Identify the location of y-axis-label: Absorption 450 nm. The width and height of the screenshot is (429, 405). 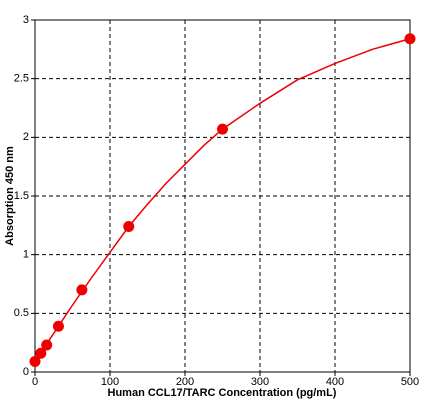
(10, 196).